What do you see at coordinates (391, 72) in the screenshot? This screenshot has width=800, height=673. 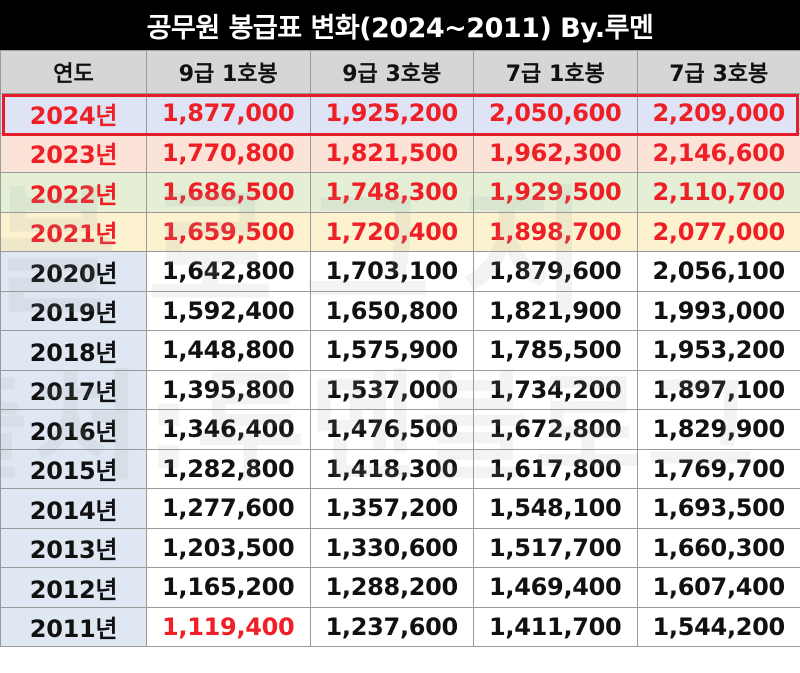 I see `column-header-grade: 9급 3호봉` at bounding box center [391, 72].